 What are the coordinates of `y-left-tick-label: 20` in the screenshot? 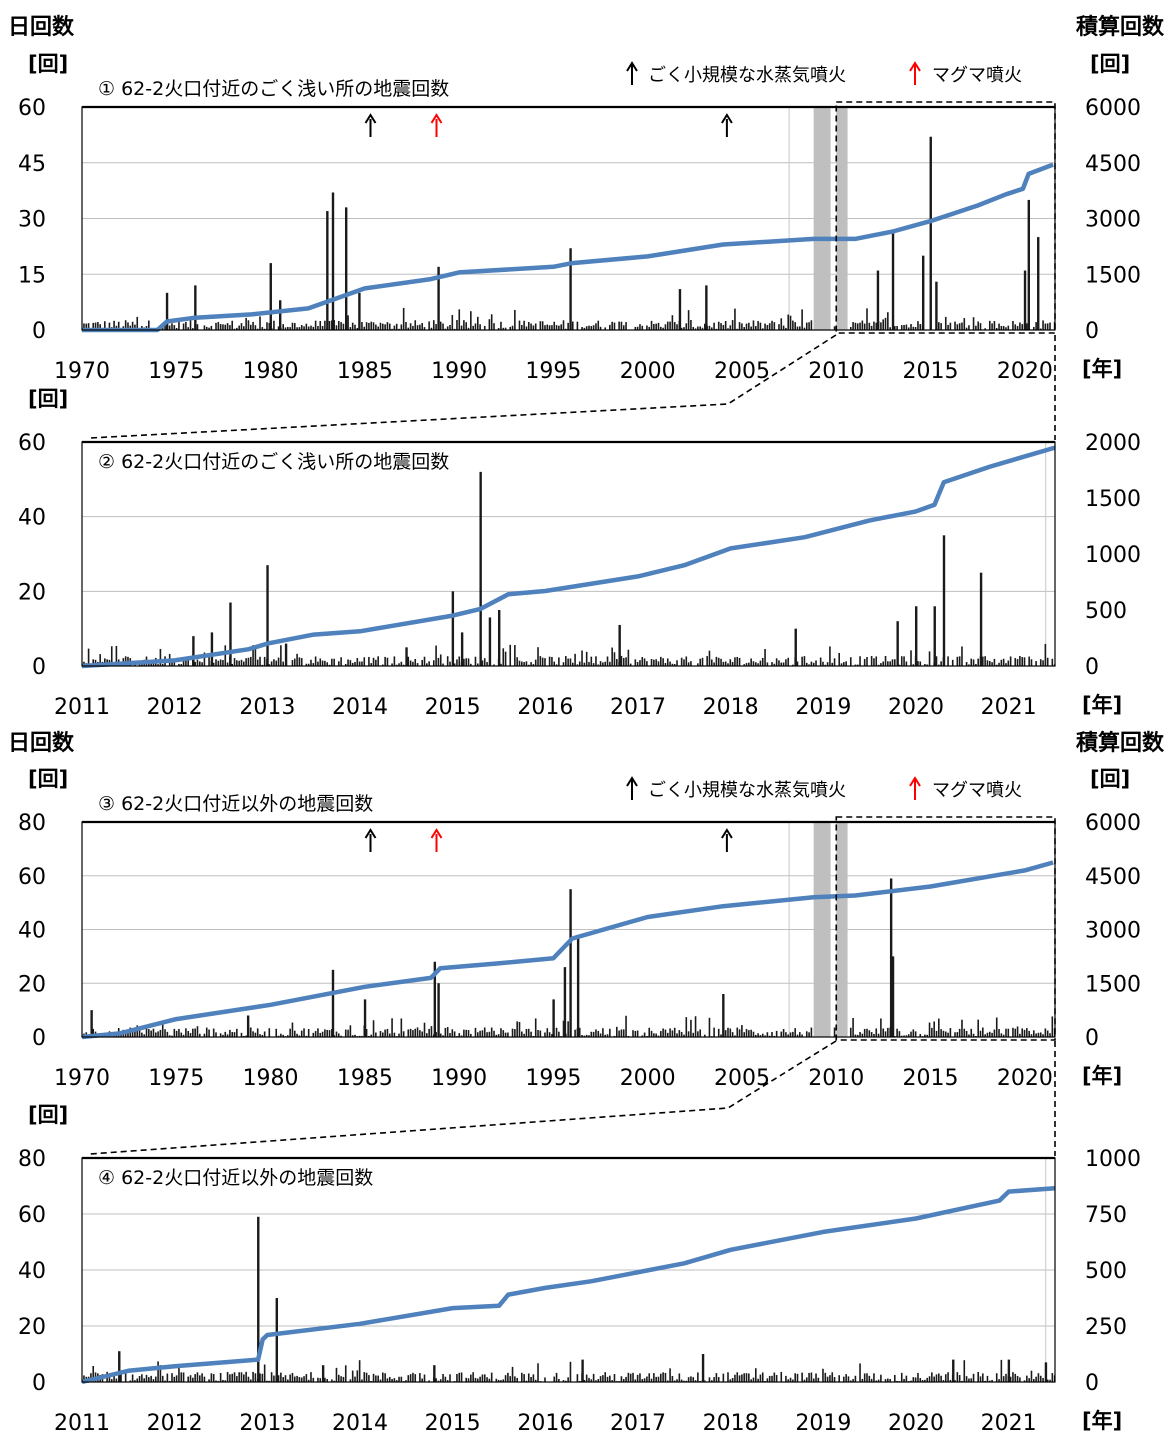 It's located at (32, 592).